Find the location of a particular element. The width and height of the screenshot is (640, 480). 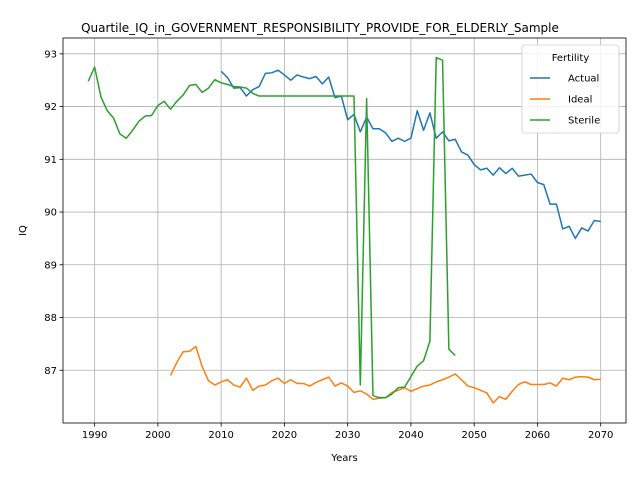

legend-label-ideal: Ideal is located at coordinates (580, 100).